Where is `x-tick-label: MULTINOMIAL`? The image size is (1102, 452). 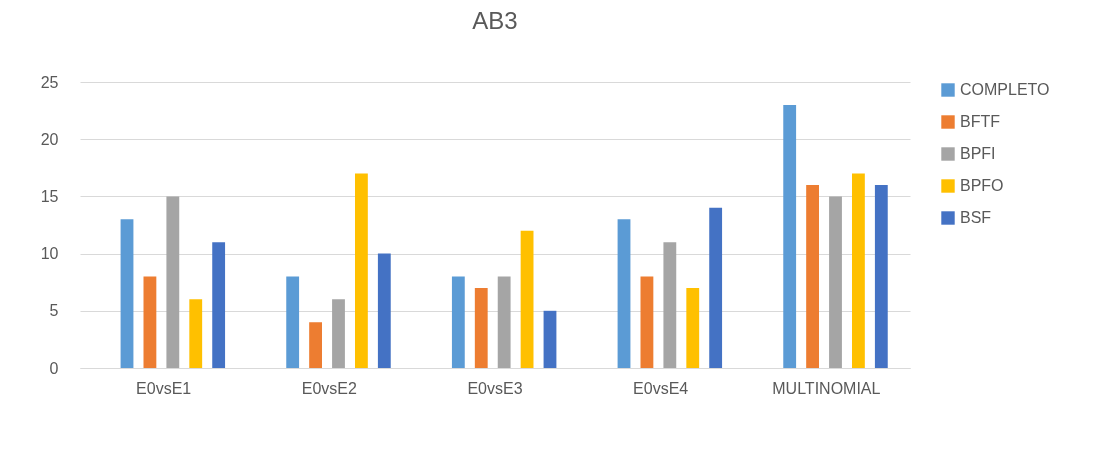
x-tick-label: MULTINOMIAL is located at coordinates (826, 388).